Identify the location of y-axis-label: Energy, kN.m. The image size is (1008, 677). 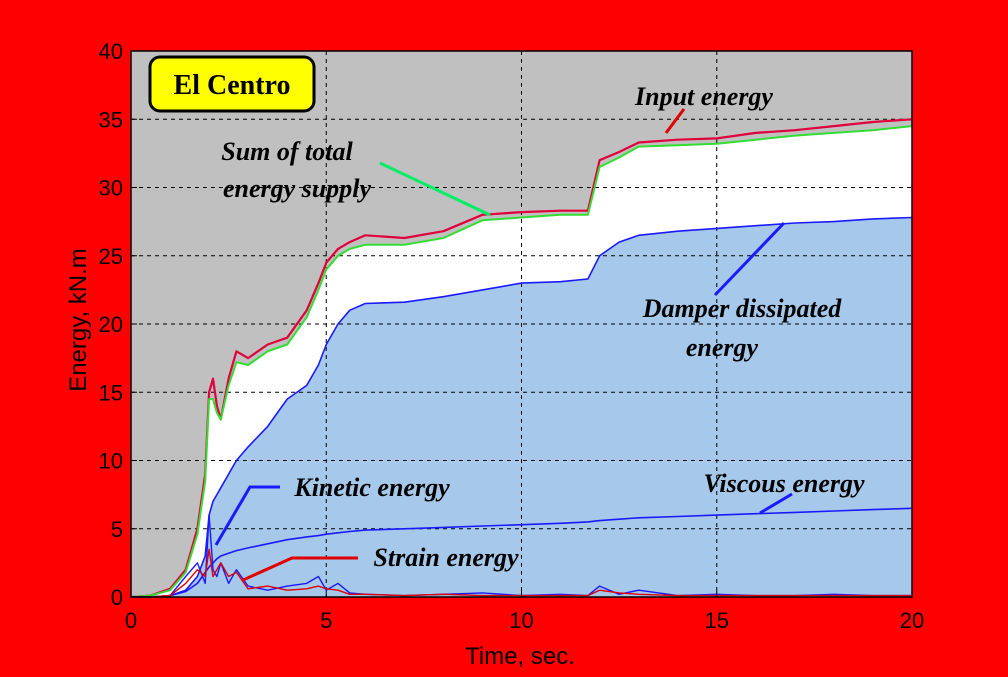
(78, 320).